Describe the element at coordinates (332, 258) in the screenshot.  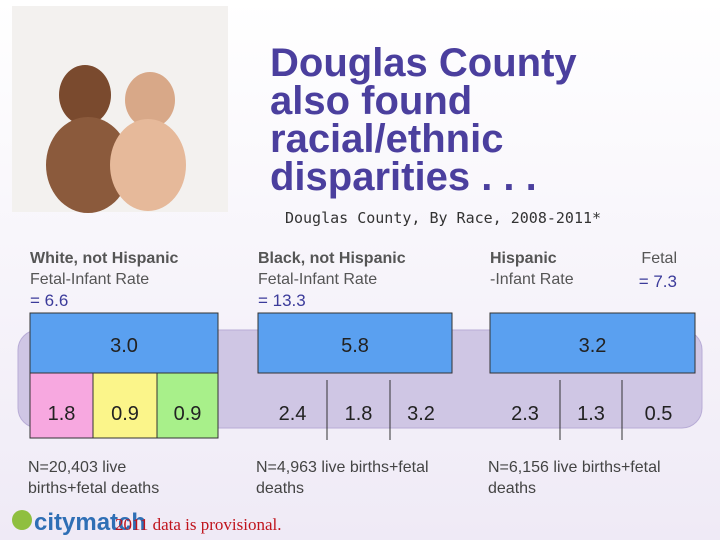
I see `group-label: Black, not Hispanic` at that location.